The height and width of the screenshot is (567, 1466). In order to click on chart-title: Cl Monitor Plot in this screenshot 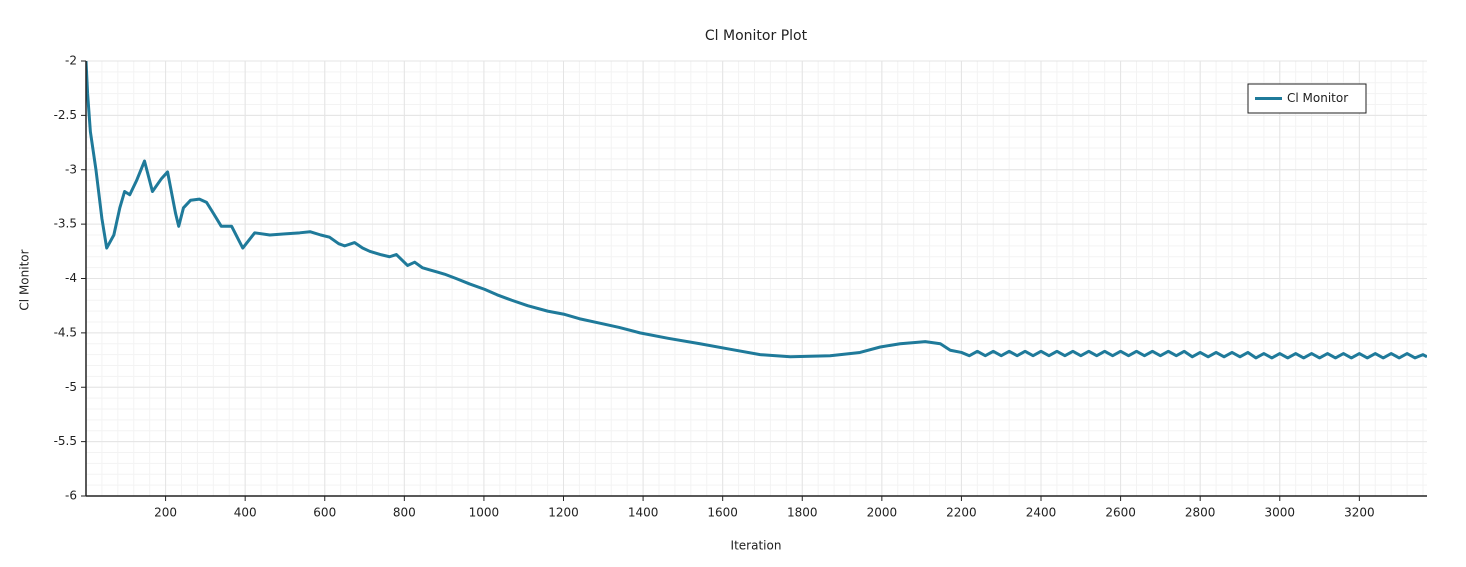, I will do `click(756, 36)`.